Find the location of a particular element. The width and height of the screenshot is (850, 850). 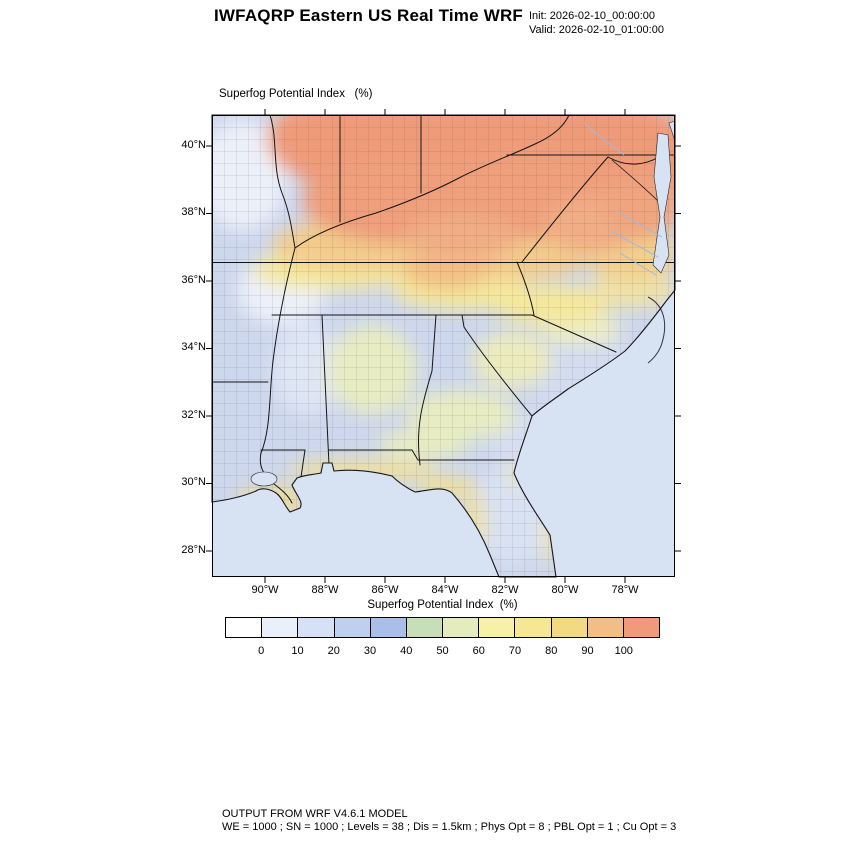

lat-label: 28°N is located at coordinates (193, 550).